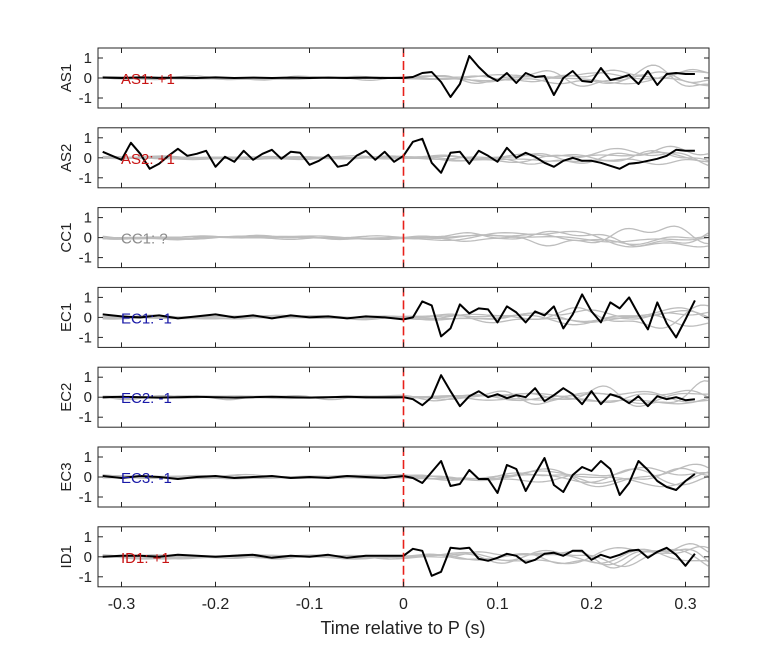 Image resolution: width=782 pixels, height=657 pixels. I want to click on trace-id1, so click(399, 561).